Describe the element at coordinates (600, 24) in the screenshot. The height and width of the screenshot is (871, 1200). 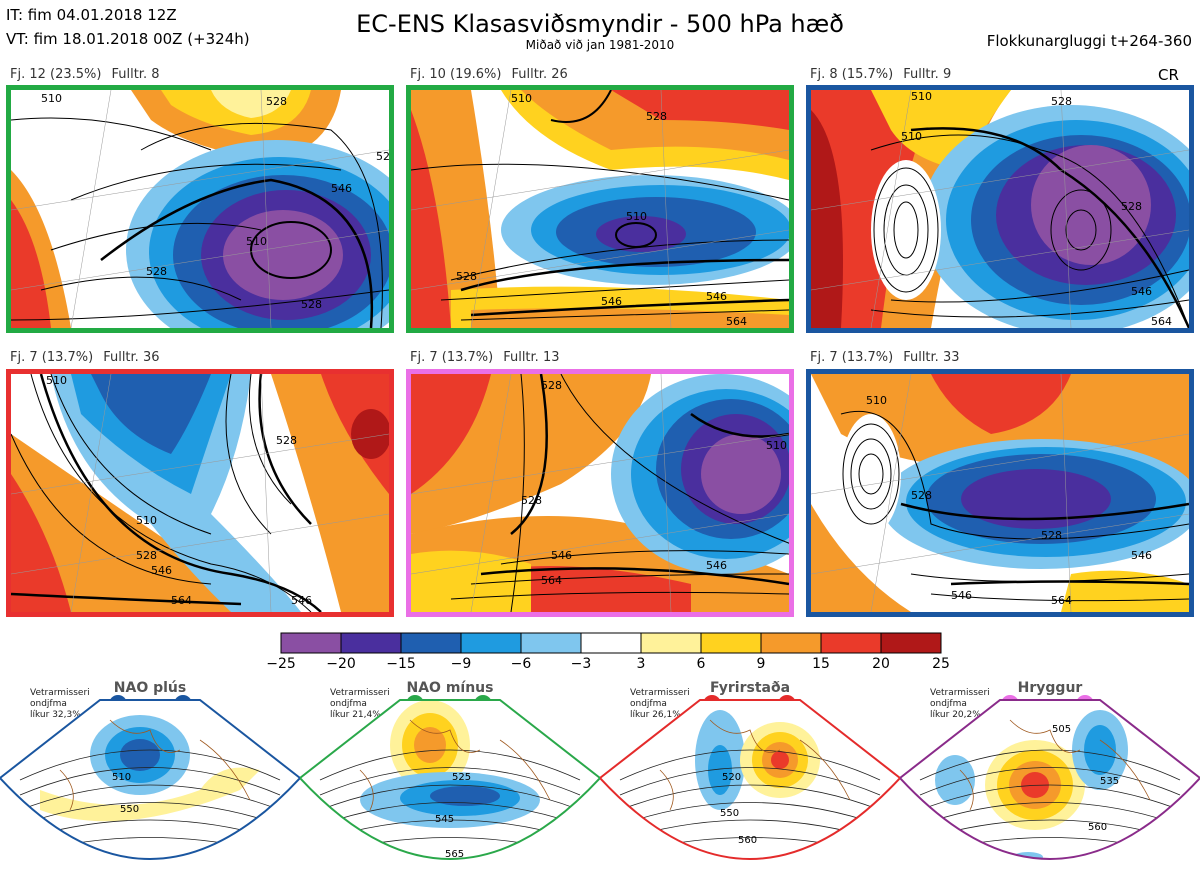
I see `page-title: EC-ENS Klasasviðsmyndir - 500 hPa hæð` at that location.